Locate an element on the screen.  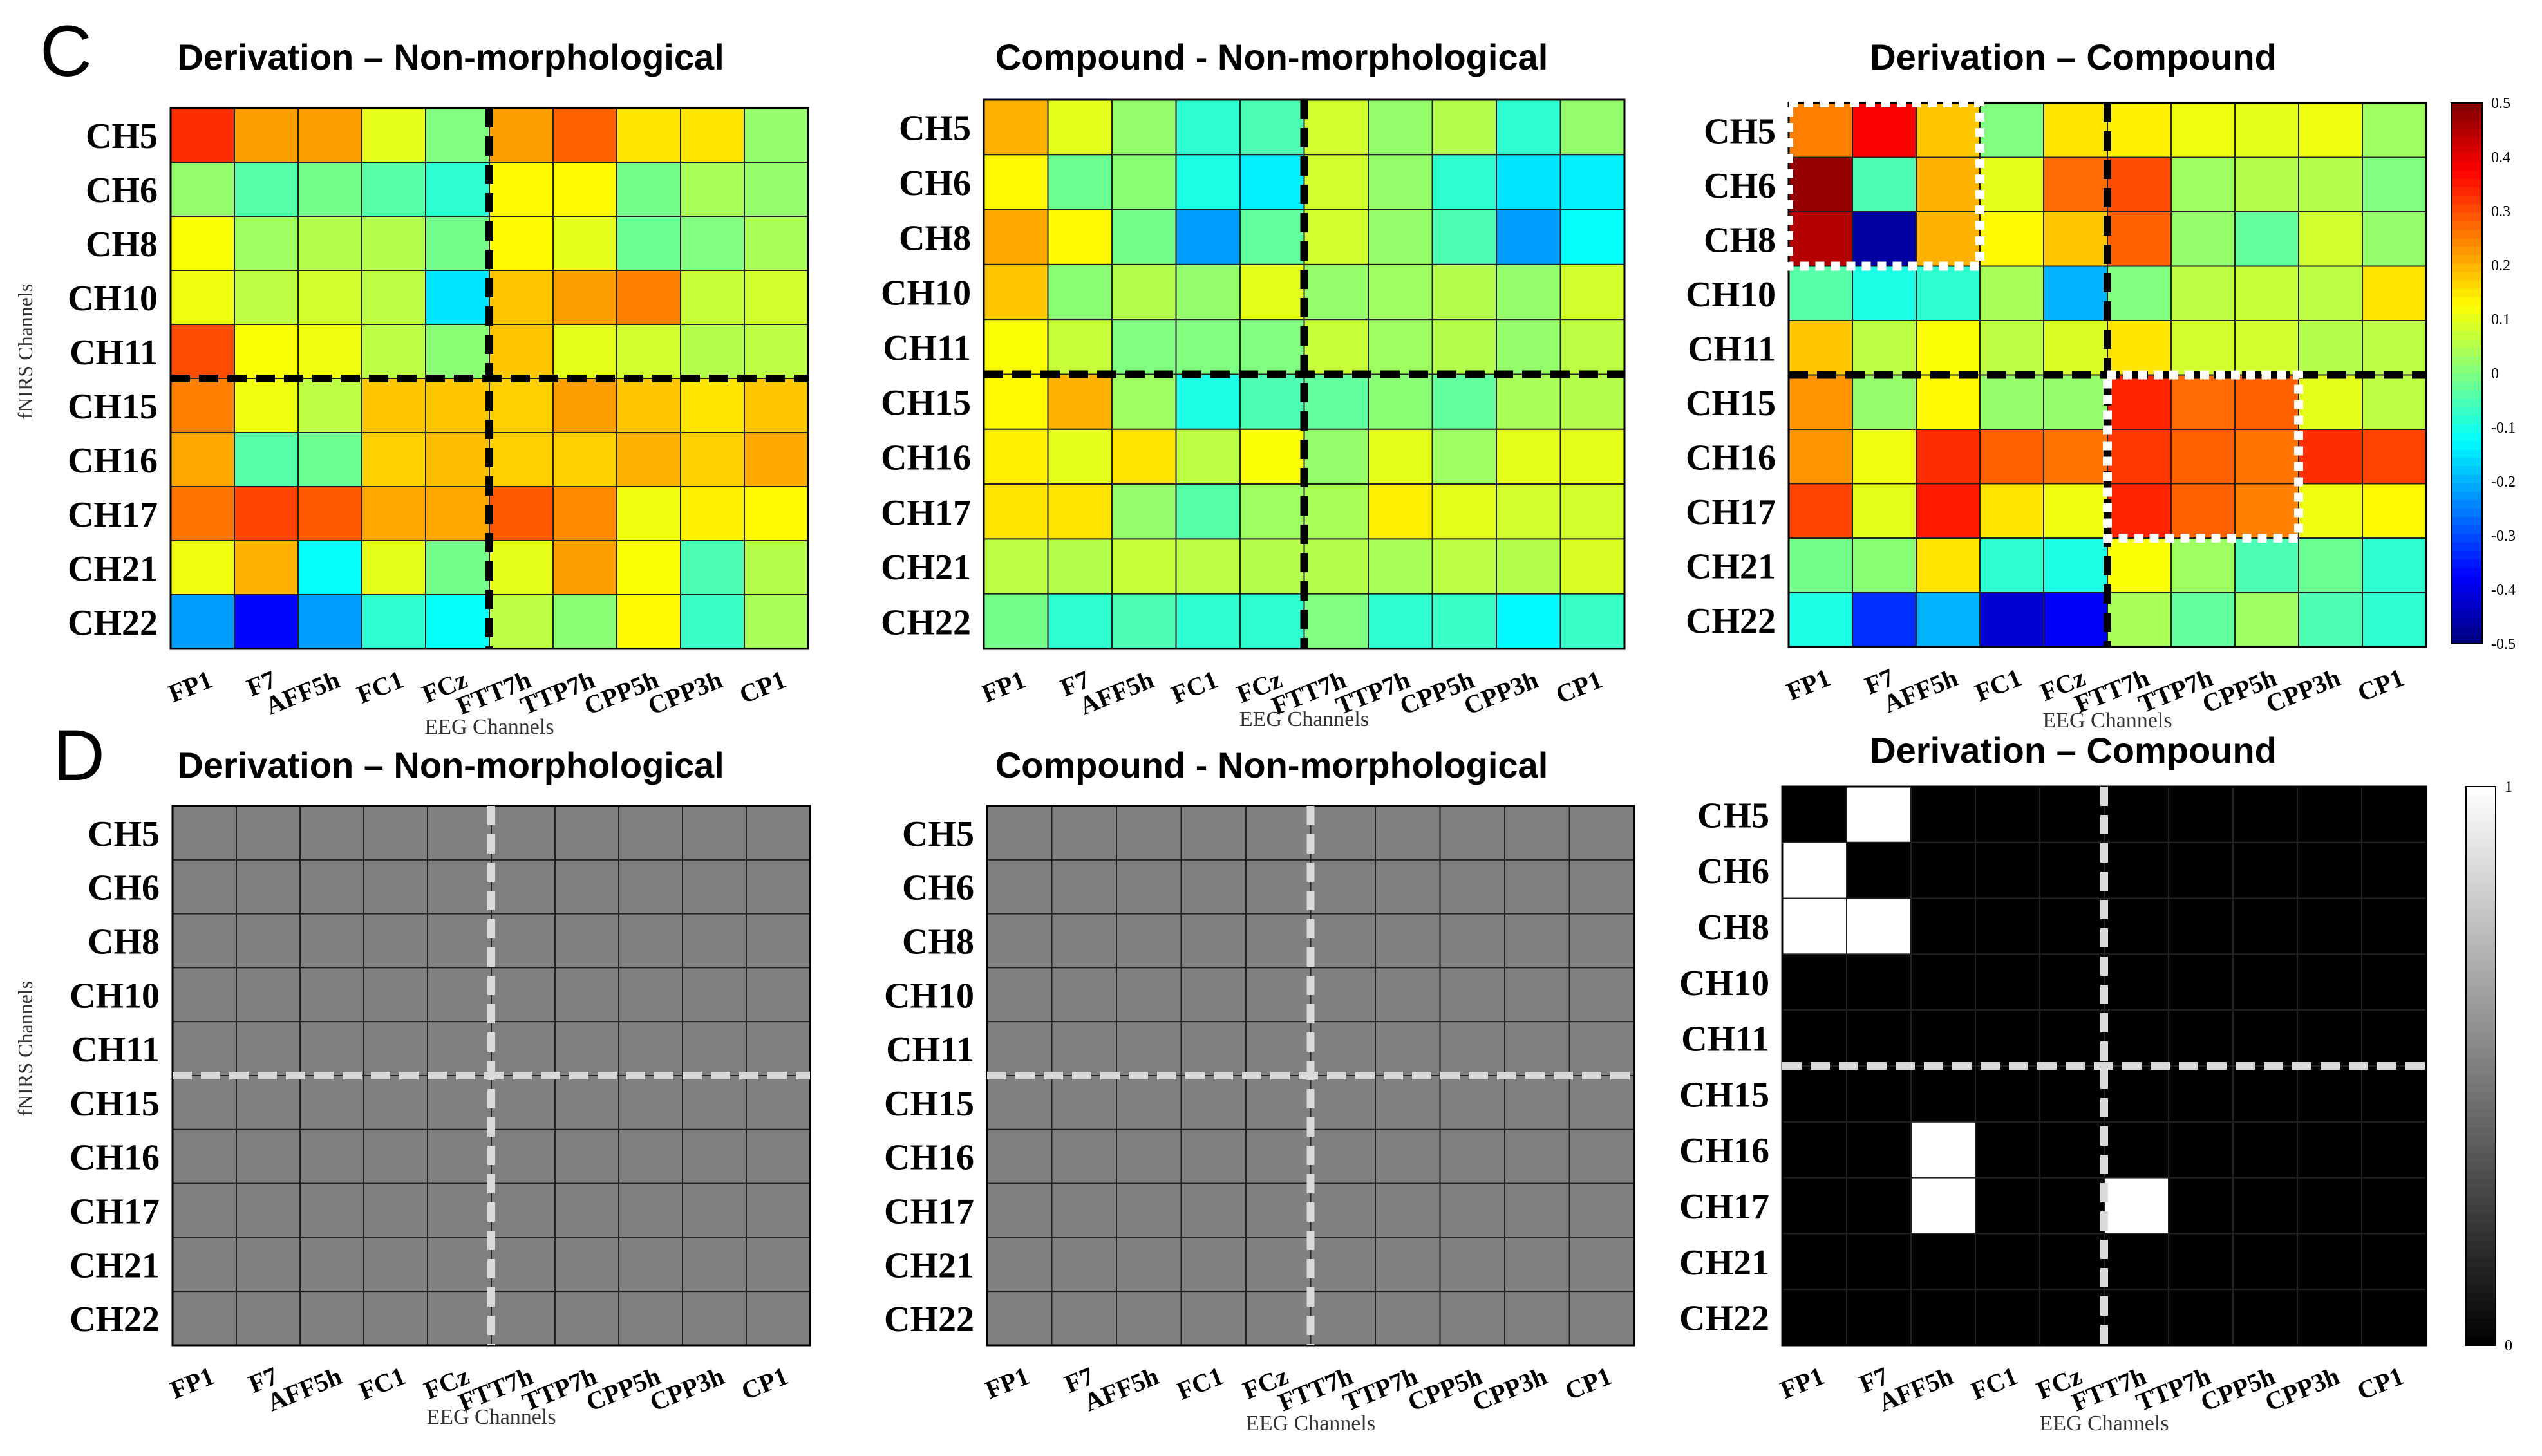
chart-title: Derivation – Non-morphological is located at coordinates (451, 765).